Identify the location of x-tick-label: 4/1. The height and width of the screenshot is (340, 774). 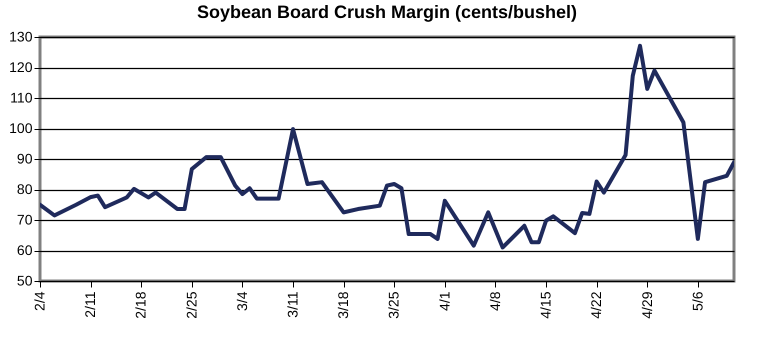
(444, 301).